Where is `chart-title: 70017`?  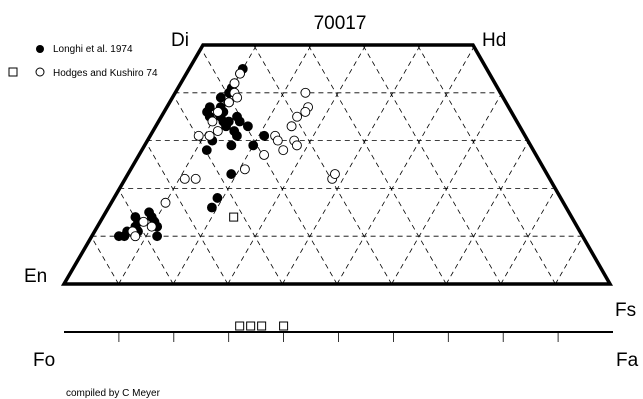 chart-title: 70017 is located at coordinates (340, 23).